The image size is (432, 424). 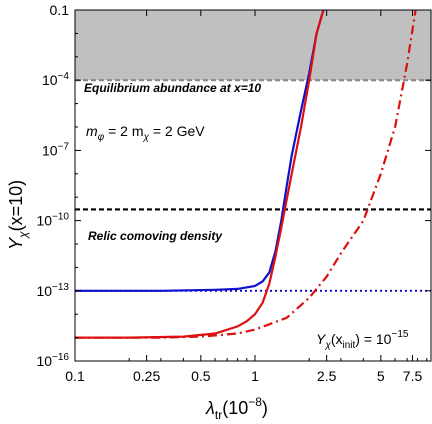 What do you see at coordinates (327, 376) in the screenshot?
I see `x-tick-label: 2.5` at bounding box center [327, 376].